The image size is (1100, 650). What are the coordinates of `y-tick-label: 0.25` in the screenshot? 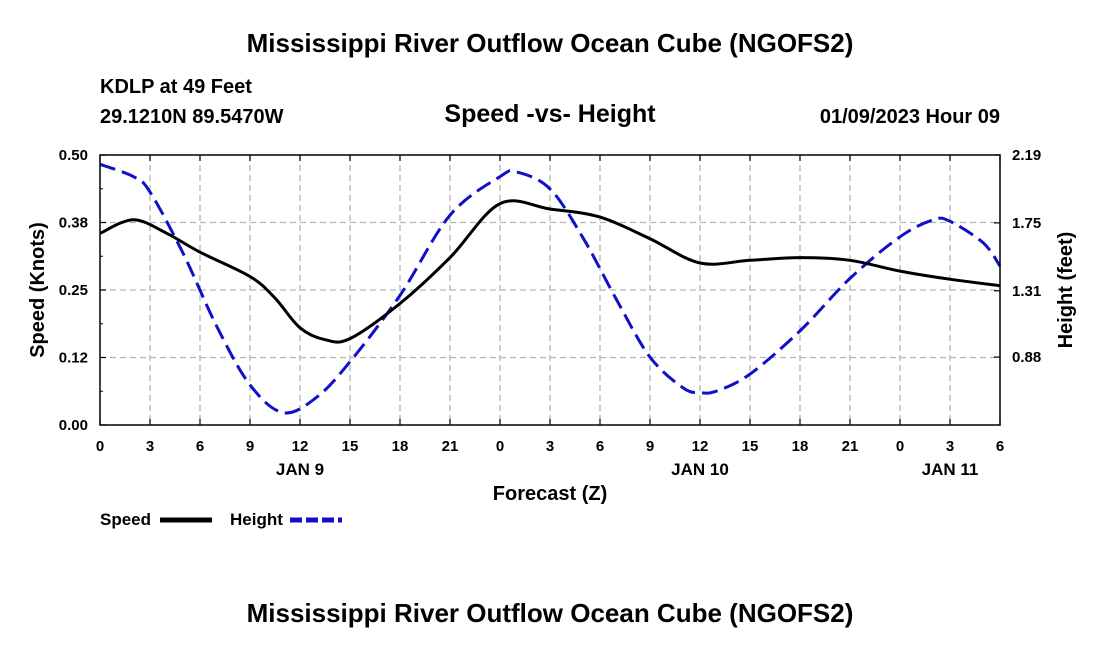 It's located at (73, 290).